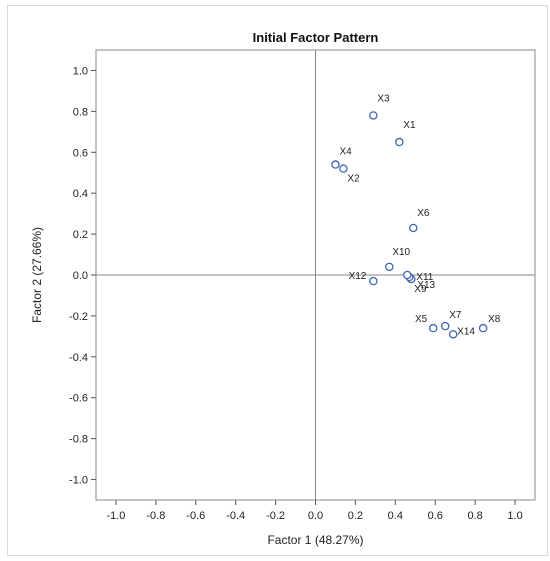  What do you see at coordinates (455, 315) in the screenshot?
I see `point-label: X7` at bounding box center [455, 315].